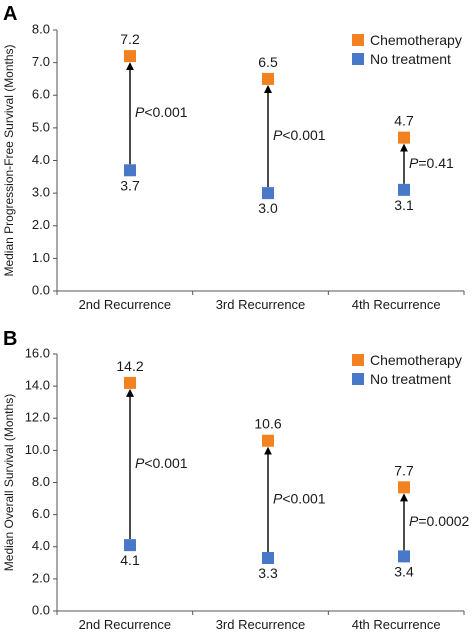  What do you see at coordinates (130, 185) in the screenshot?
I see `no-treatment-value-label: 3.7` at bounding box center [130, 185].